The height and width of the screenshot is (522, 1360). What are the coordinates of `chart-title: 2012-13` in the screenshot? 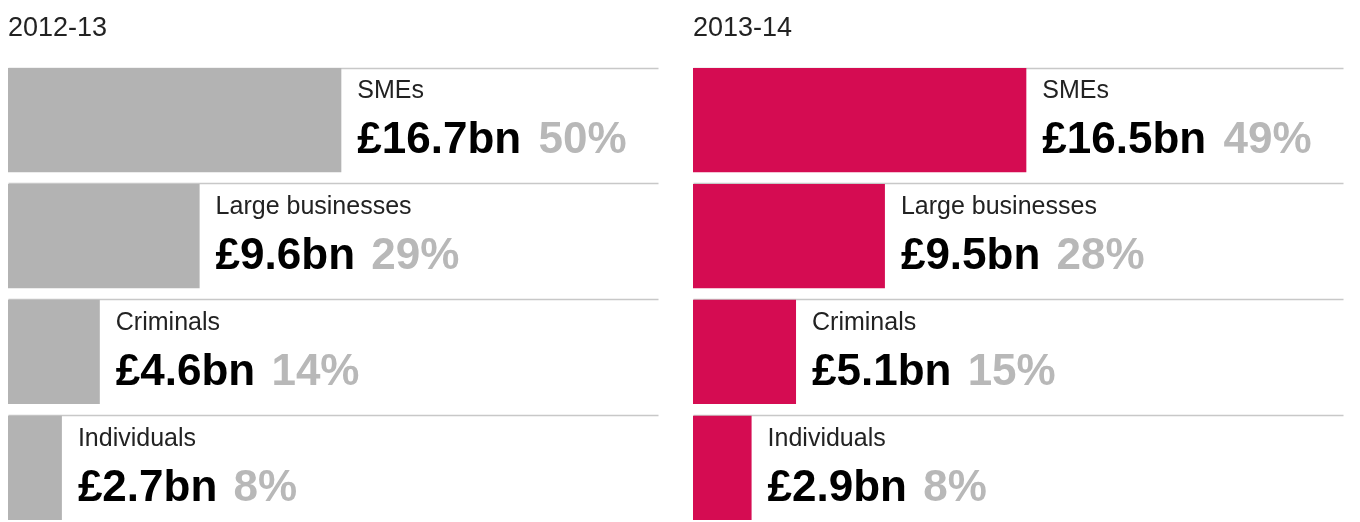 It's located at (58, 27).